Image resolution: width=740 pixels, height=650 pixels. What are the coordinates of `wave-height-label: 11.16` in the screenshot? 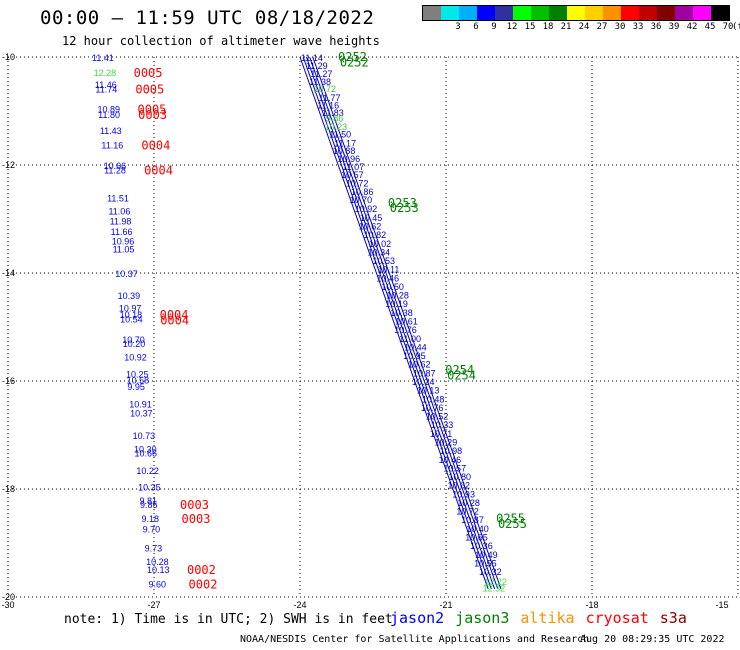 It's located at (112, 145).